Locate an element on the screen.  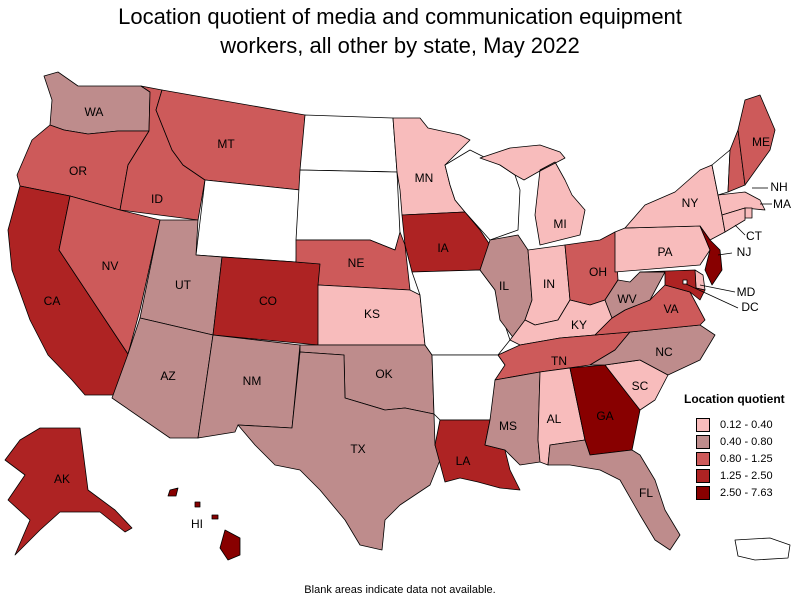
state-SD is located at coordinates (348, 210).